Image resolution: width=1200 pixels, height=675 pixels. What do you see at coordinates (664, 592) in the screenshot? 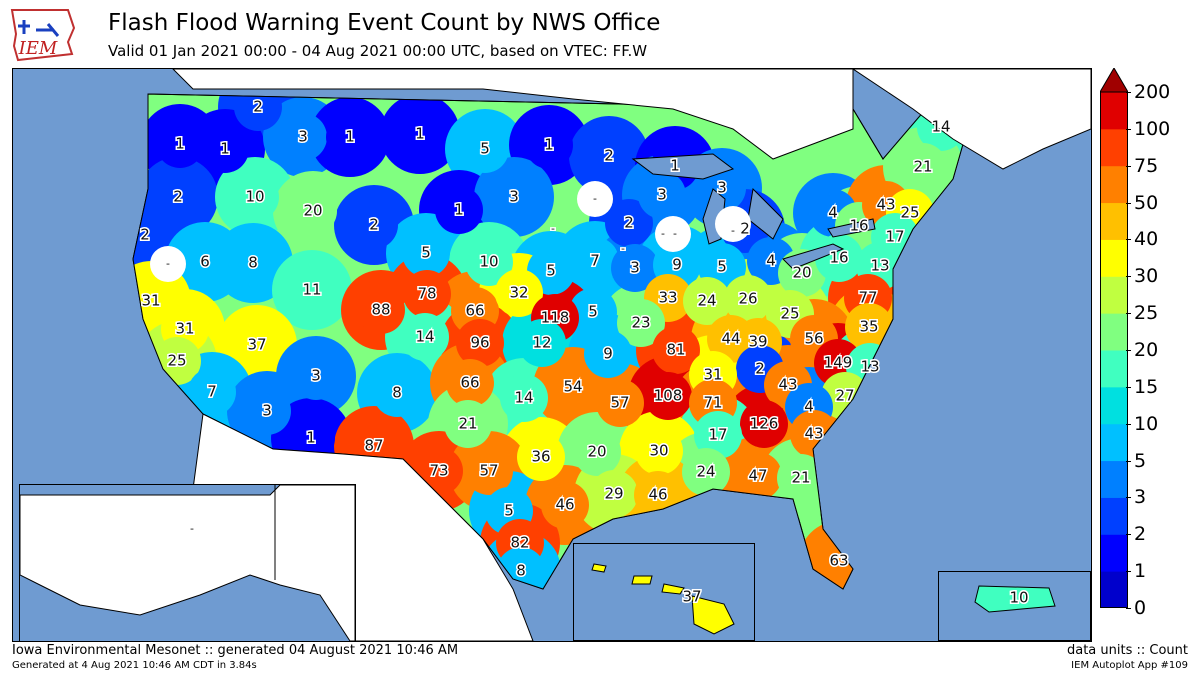
I see `hawaii-inset: 37` at bounding box center [664, 592].